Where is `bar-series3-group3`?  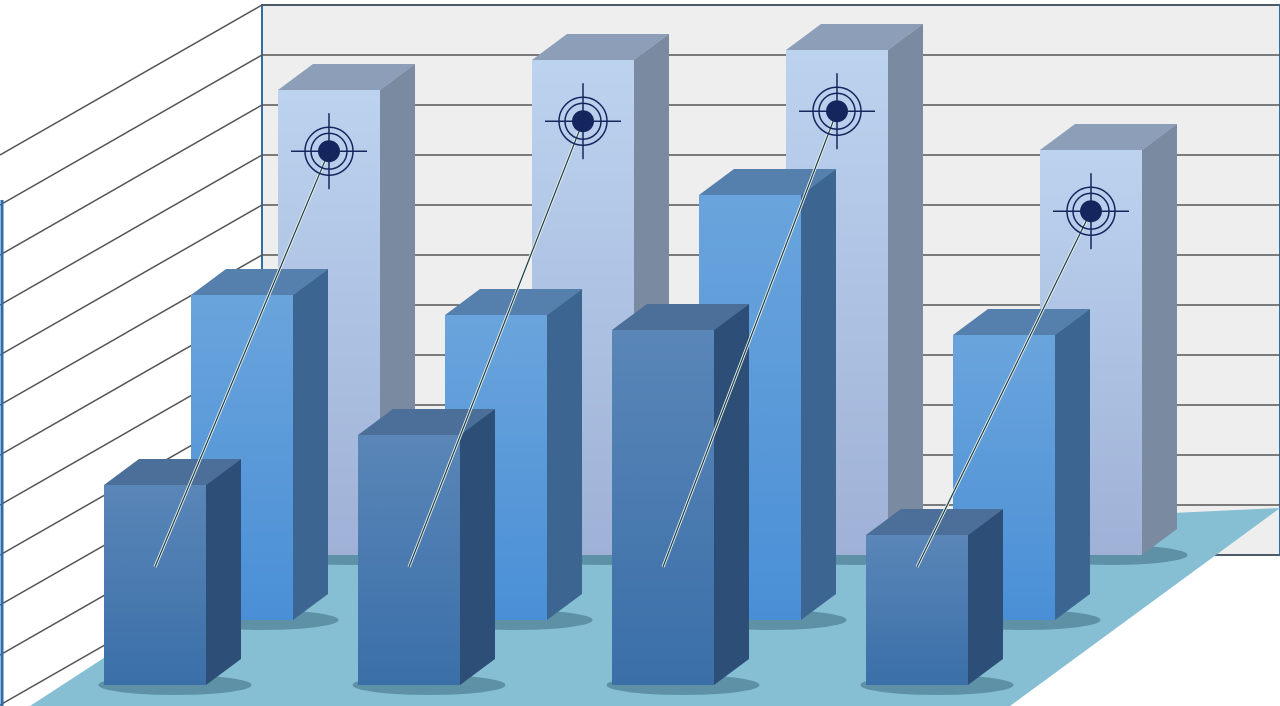
bar-series3-group3 is located at coordinates (683, 499).